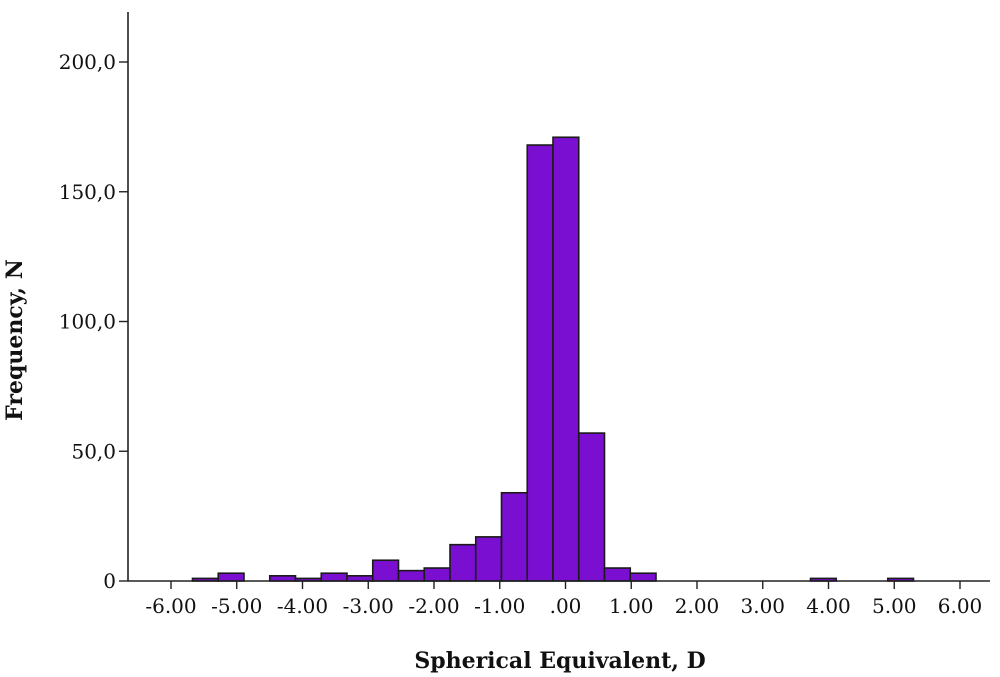 This screenshot has width=1000, height=677. What do you see at coordinates (762, 606) in the screenshot?
I see `x-tick-label-9: 3.00` at bounding box center [762, 606].